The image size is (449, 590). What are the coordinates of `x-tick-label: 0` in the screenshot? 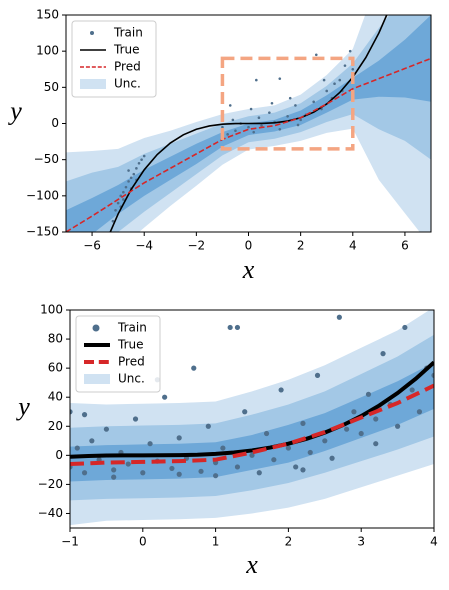 It's located at (249, 246).